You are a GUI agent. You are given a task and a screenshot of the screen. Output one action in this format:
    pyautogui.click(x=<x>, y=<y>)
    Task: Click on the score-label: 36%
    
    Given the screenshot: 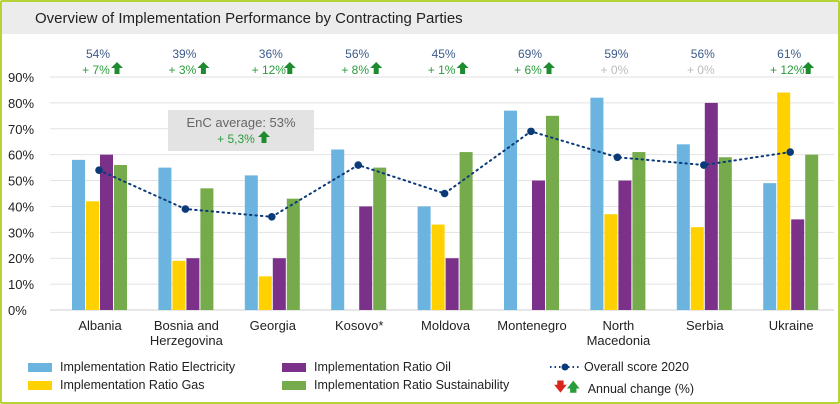 What is the action you would take?
    pyautogui.click(x=271, y=54)
    